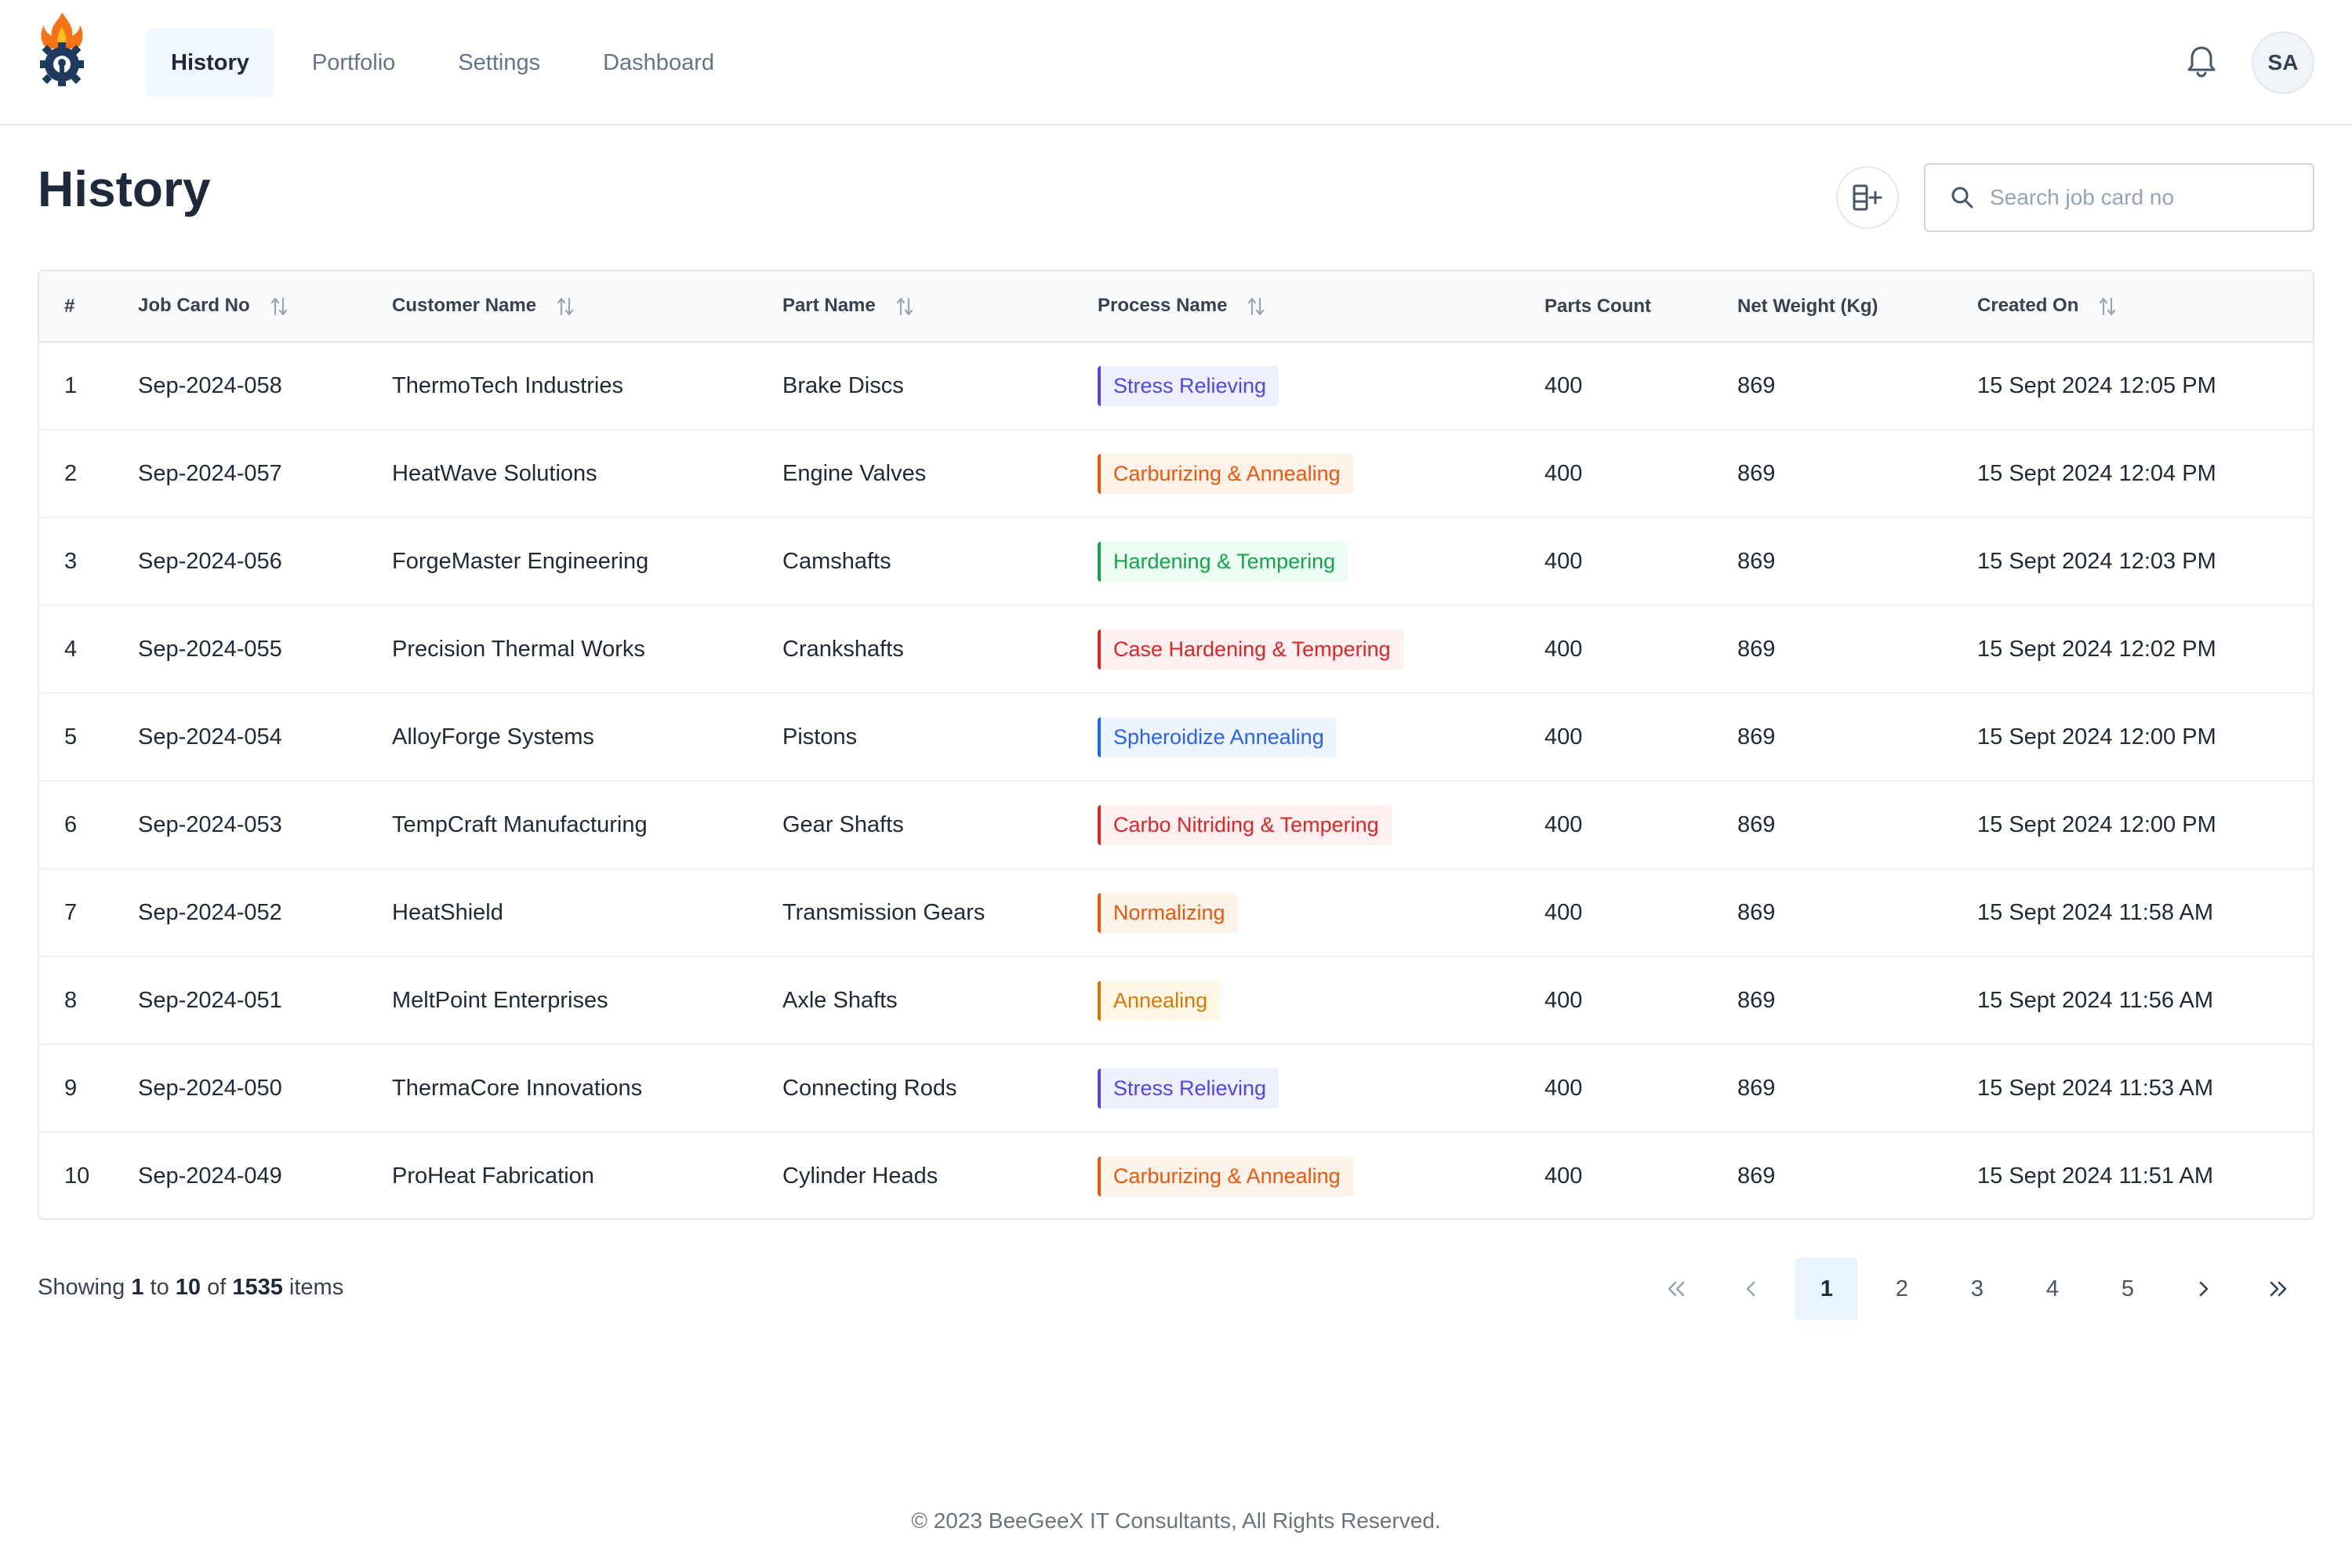 This screenshot has width=2352, height=1568. Describe the element at coordinates (869, 1088) in the screenshot. I see `part-name: Connecting Rods` at that location.